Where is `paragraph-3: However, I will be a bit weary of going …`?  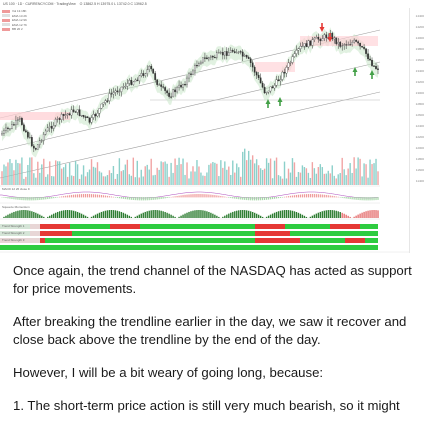 paragraph-3: However, I will be a bit weary of going … is located at coordinates (215, 373).